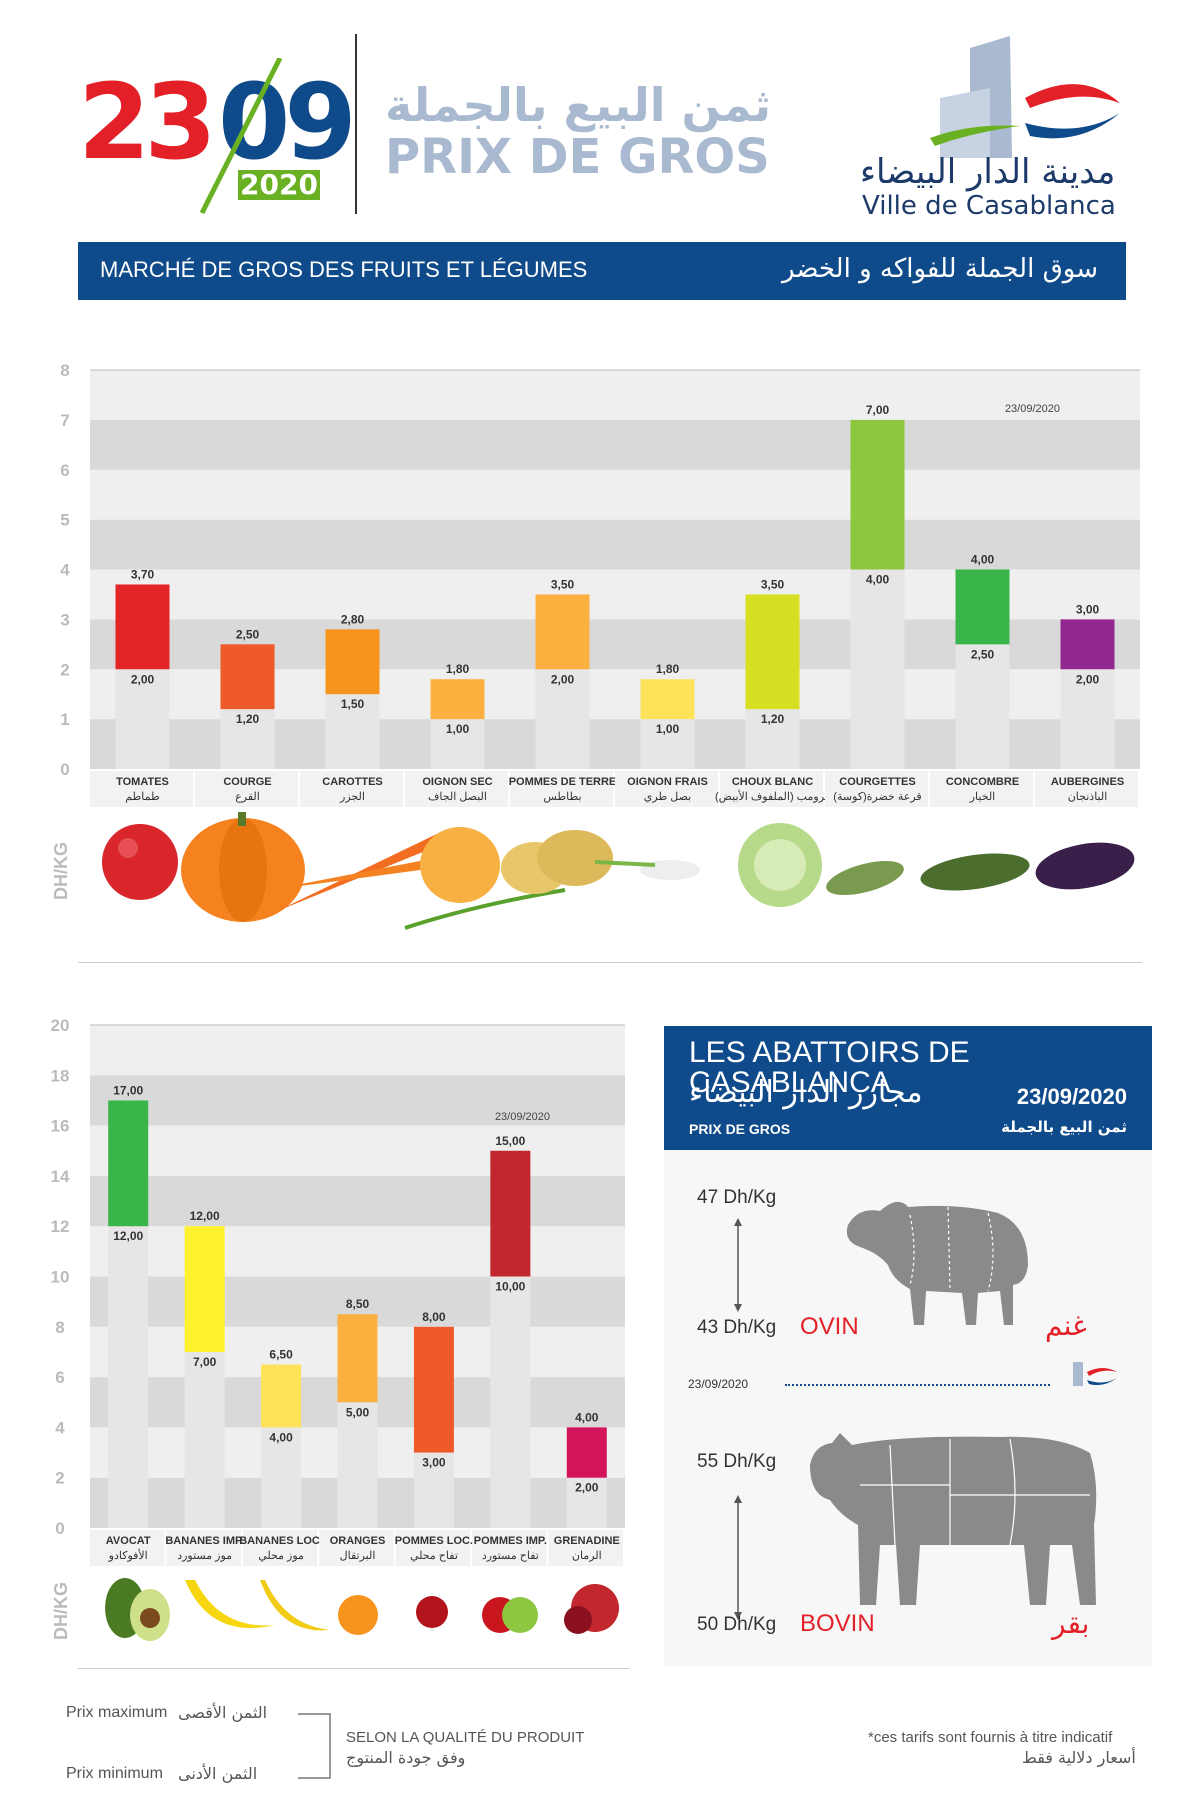 The width and height of the screenshot is (1200, 1817). I want to click on apple-icon, so click(477, 1614).